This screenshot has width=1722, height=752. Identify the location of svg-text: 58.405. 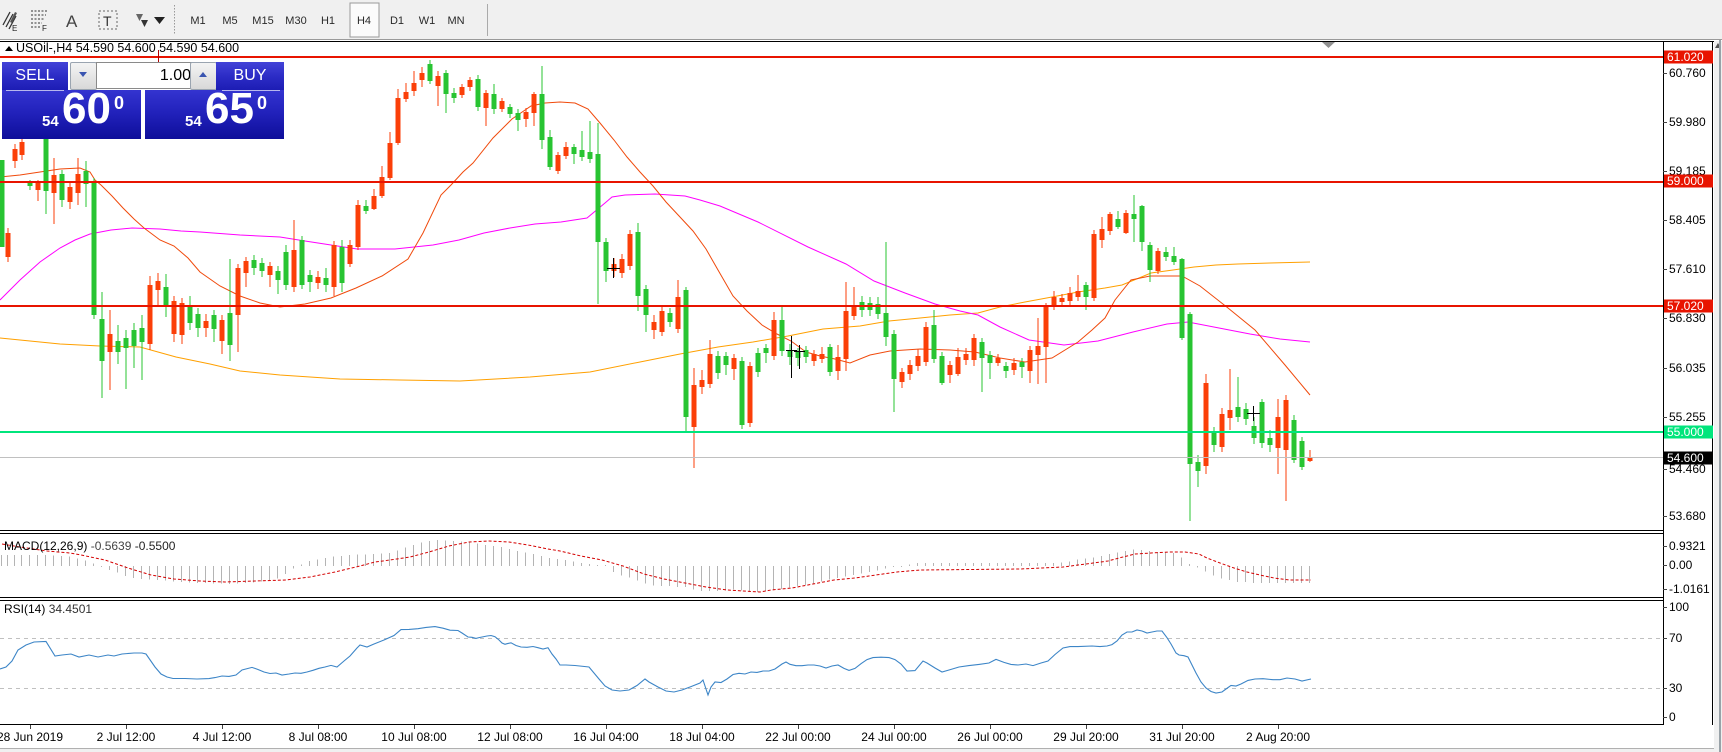
(1687, 220).